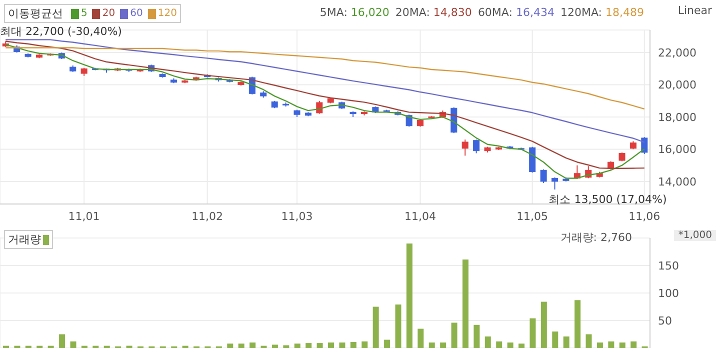 This screenshot has height=348, width=720. I want to click on y-tick-label: 18,000, so click(677, 117).